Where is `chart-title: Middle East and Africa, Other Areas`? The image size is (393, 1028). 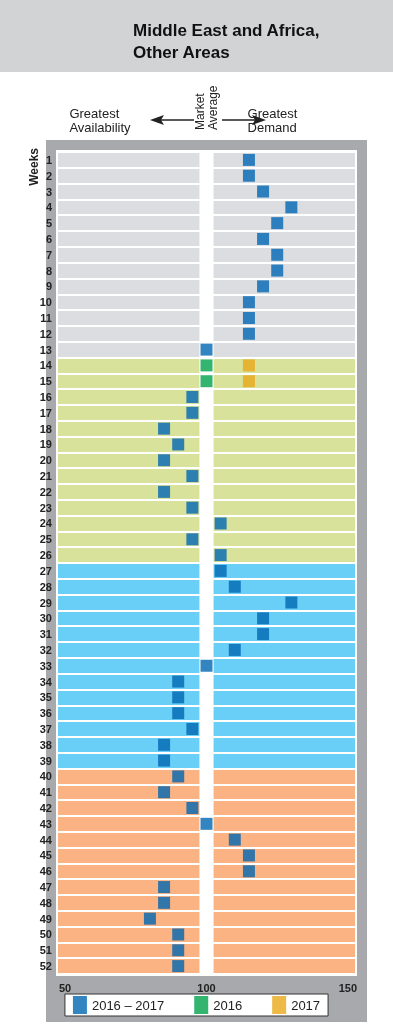 chart-title: Middle East and Africa, Other Areas is located at coordinates (229, 41).